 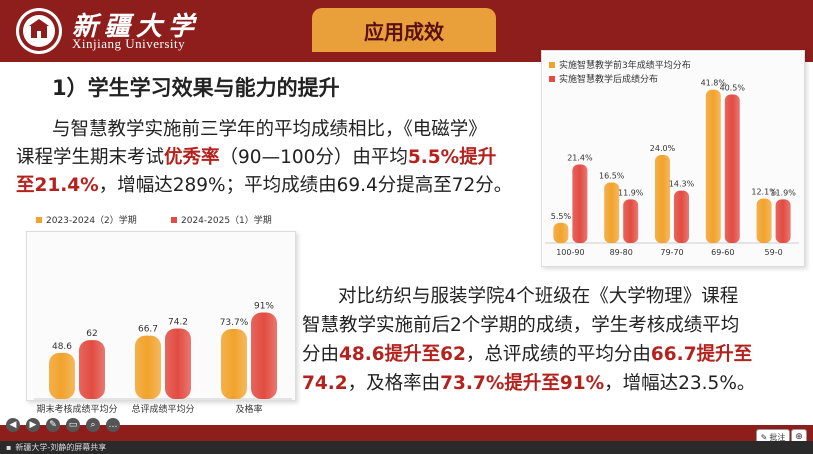 What do you see at coordinates (538, 296) in the screenshot?
I see `para2-line1: 对比纺织与服装学院4个班级在《大学物理》课程` at bounding box center [538, 296].